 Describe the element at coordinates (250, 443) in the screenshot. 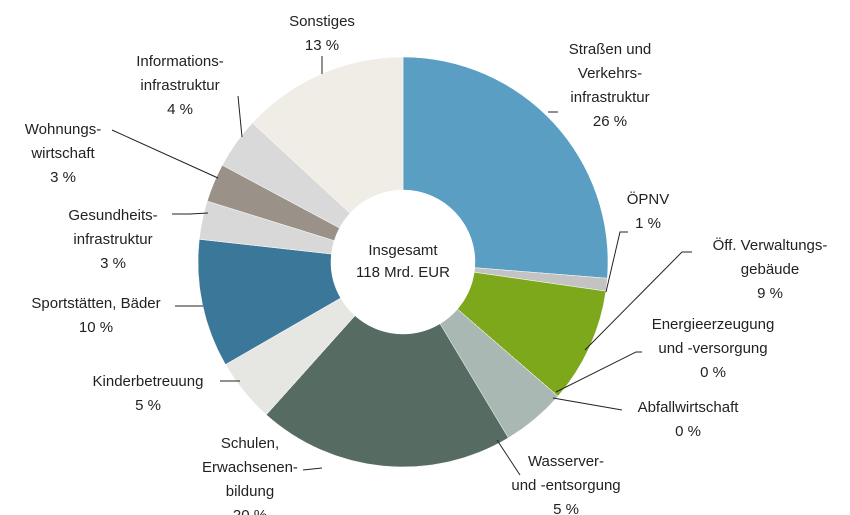

I see `slice-label: Schulen,` at that location.